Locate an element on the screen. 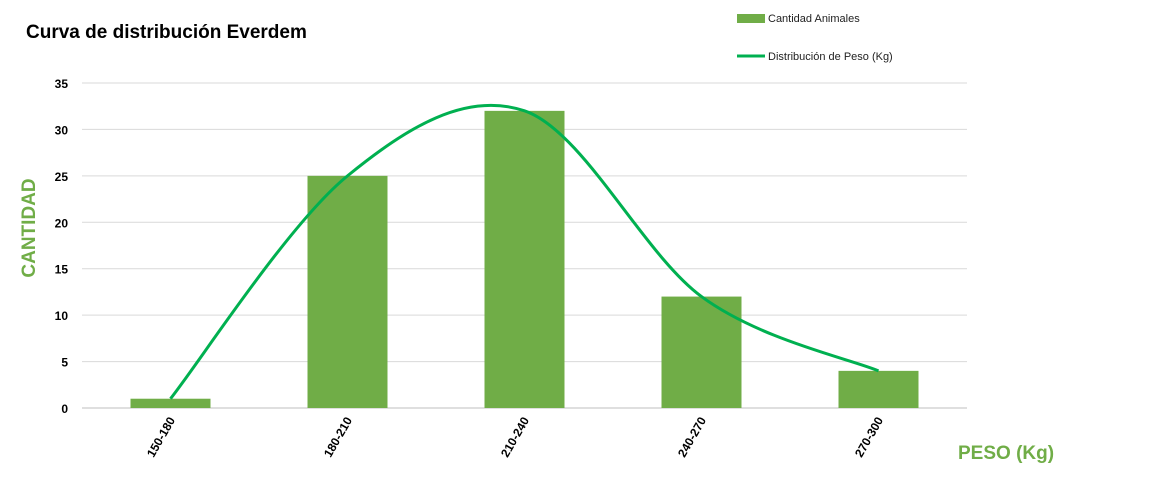 The width and height of the screenshot is (1155, 496). y-axis-title: CANTIDAD is located at coordinates (29, 227).